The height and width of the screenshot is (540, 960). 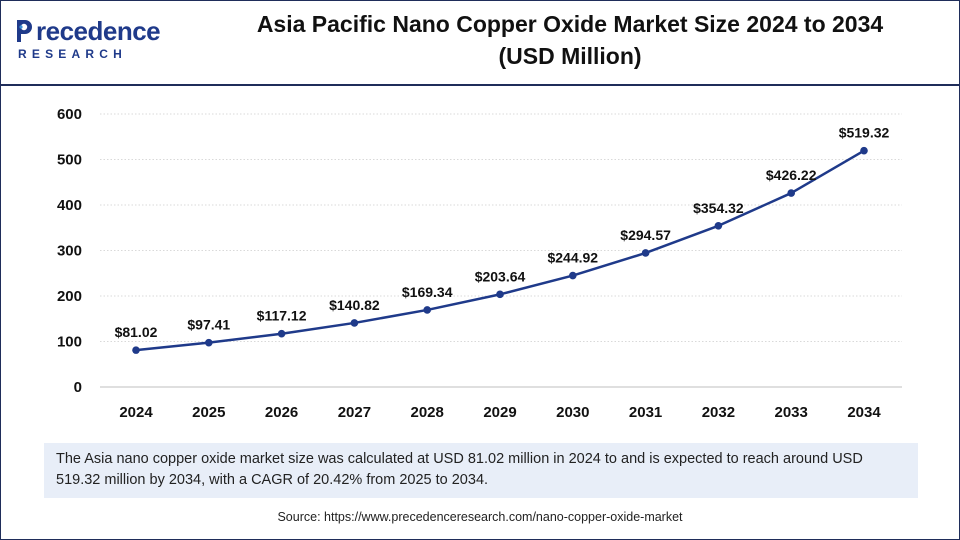 I want to click on x-tick-label: 2033, so click(x=791, y=412).